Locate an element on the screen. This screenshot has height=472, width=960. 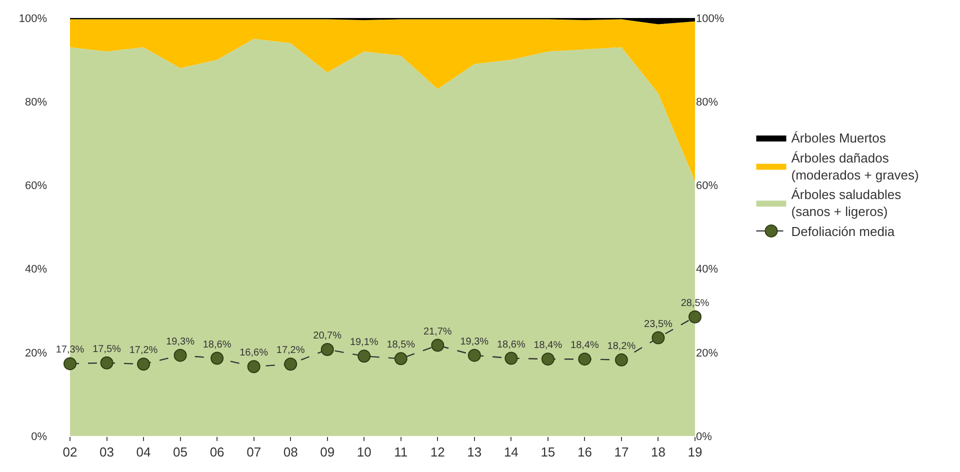
y-tick-label: 0% is located at coordinates (39, 436).